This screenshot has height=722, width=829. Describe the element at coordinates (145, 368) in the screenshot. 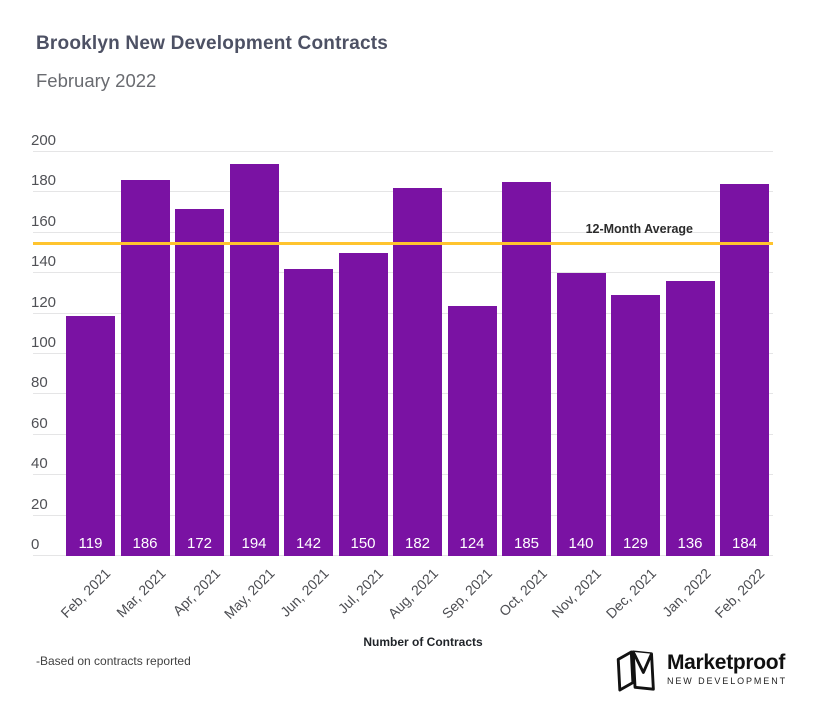

I see `bar-mar-2021: 186` at that location.